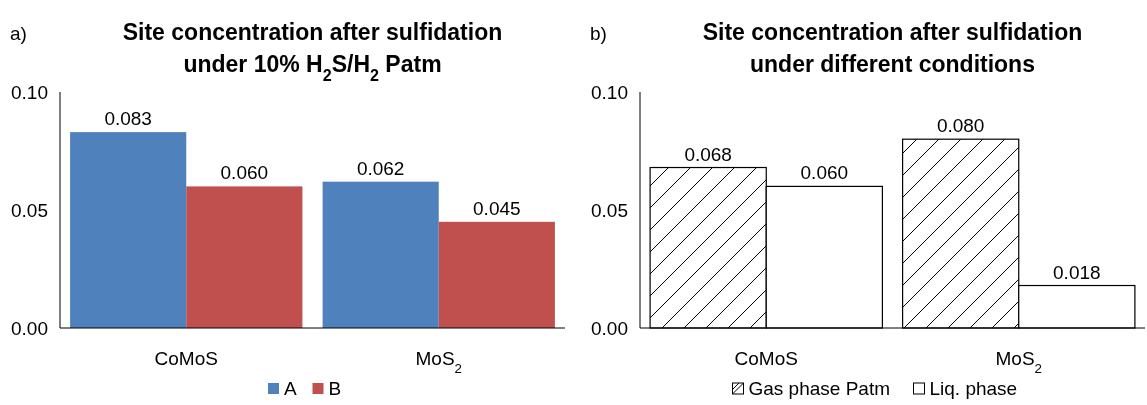 Image resolution: width=1147 pixels, height=405 pixels. I want to click on legend-label: A, so click(290, 388).